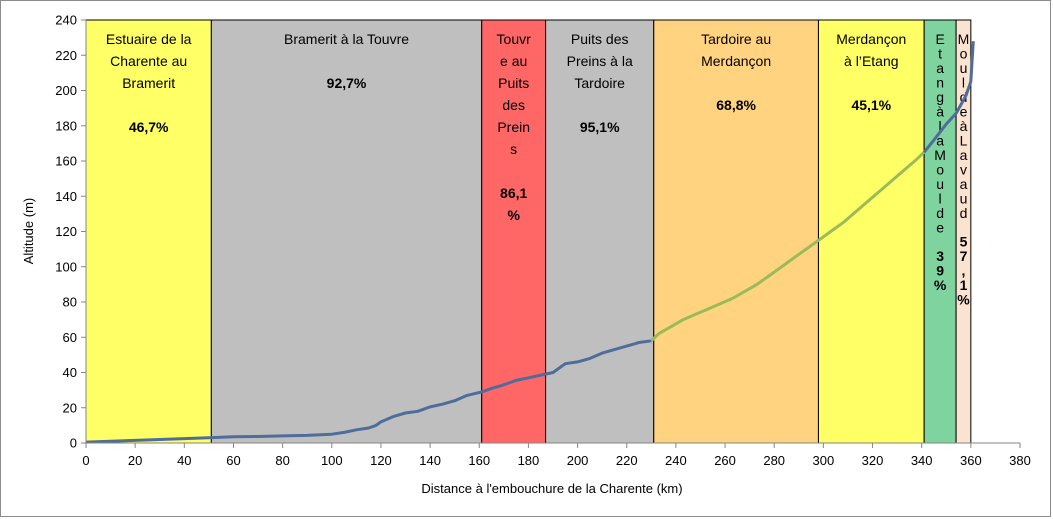 The width and height of the screenshot is (1053, 519). What do you see at coordinates (964, 242) in the screenshot?
I see `segment-percentage: 5` at bounding box center [964, 242].